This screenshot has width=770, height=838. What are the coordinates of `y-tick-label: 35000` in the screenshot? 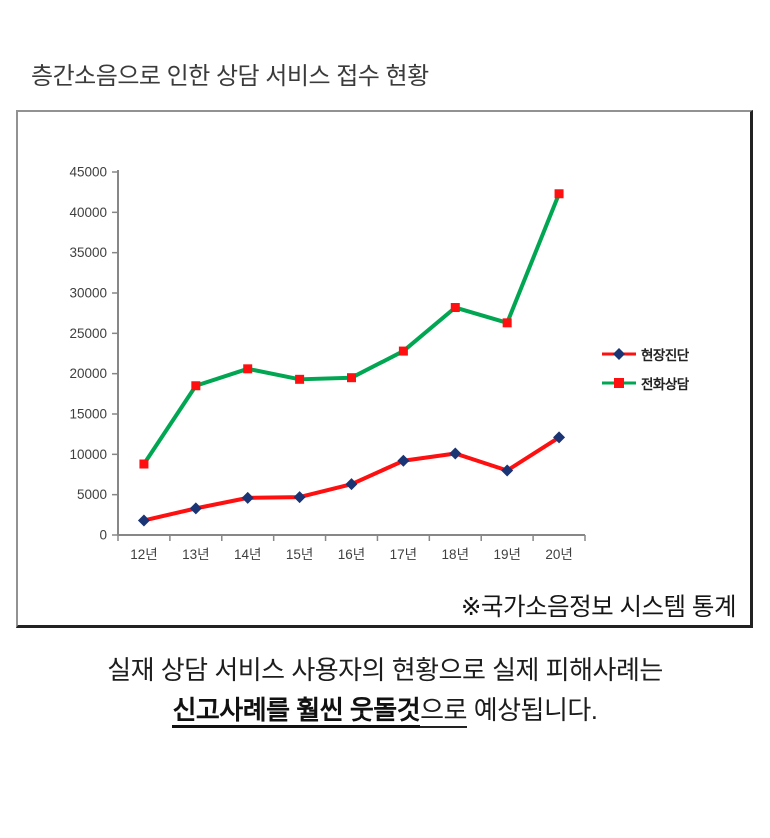 It's located at (88, 252).